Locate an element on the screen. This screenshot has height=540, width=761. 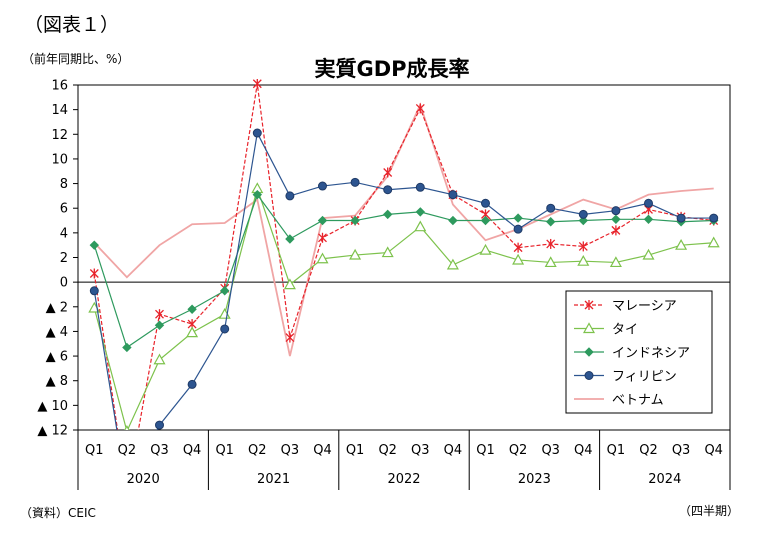
year-label: 2024 is located at coordinates (664, 479).